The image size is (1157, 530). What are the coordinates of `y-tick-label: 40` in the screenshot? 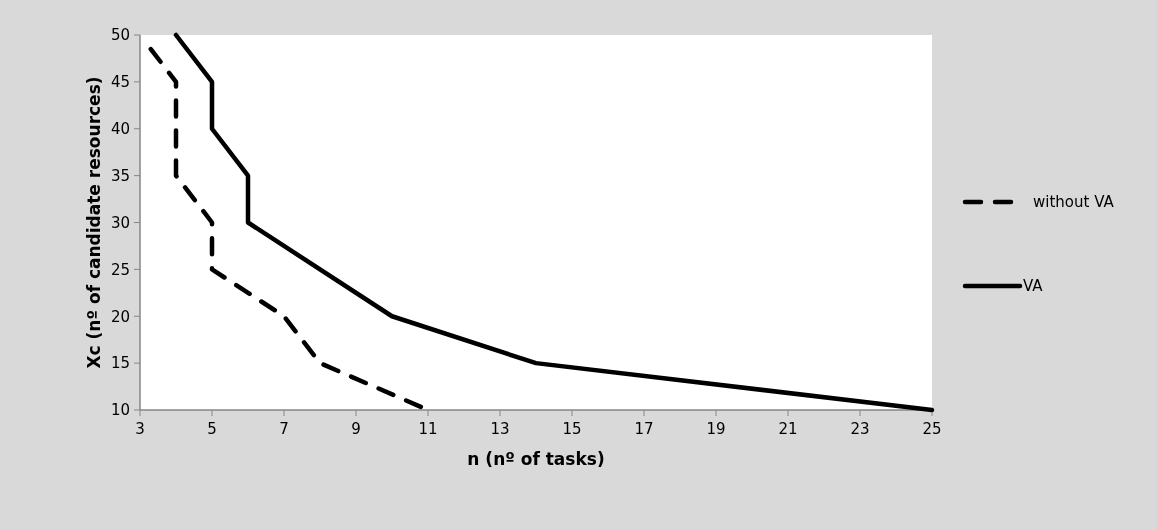 It's located at (120, 129).